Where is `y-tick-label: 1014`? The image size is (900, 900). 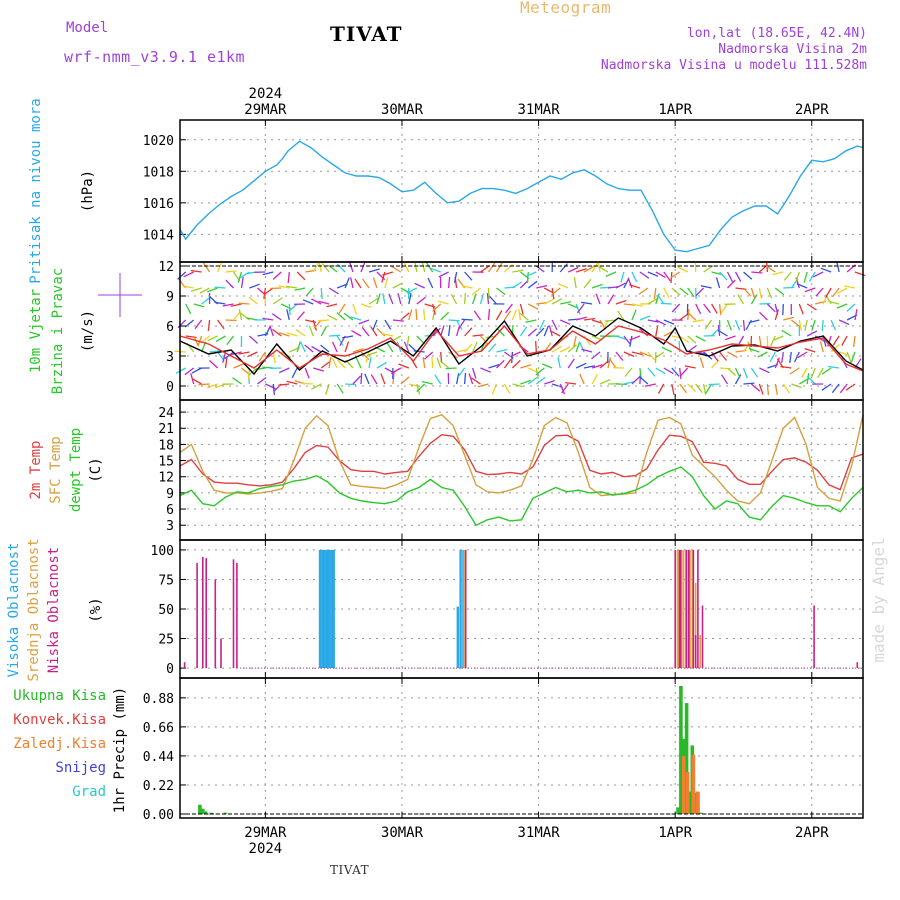 y-tick-label: 1014 is located at coordinates (158, 235).